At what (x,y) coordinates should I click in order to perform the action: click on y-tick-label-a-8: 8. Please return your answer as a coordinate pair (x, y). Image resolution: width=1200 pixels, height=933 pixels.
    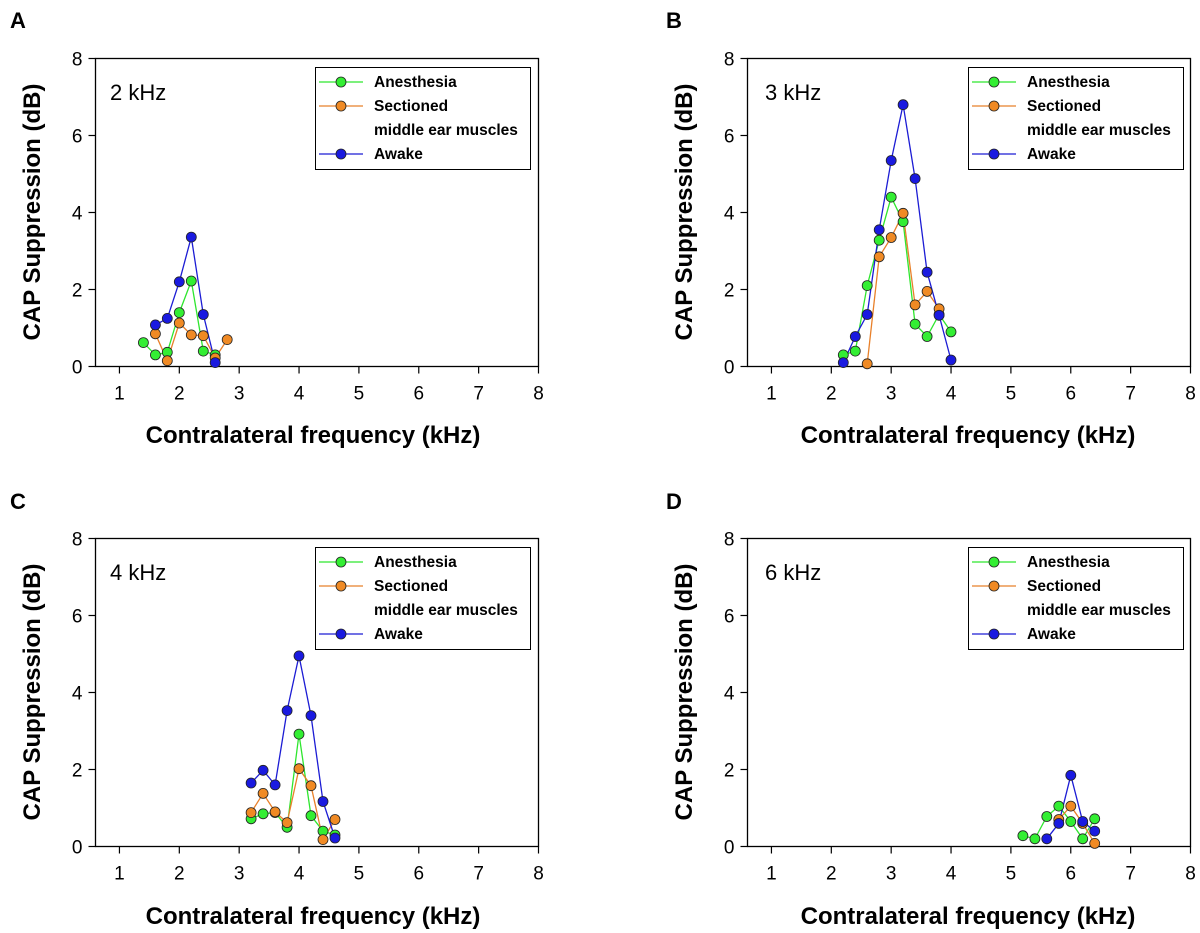
    Looking at the image, I should click on (77, 60).